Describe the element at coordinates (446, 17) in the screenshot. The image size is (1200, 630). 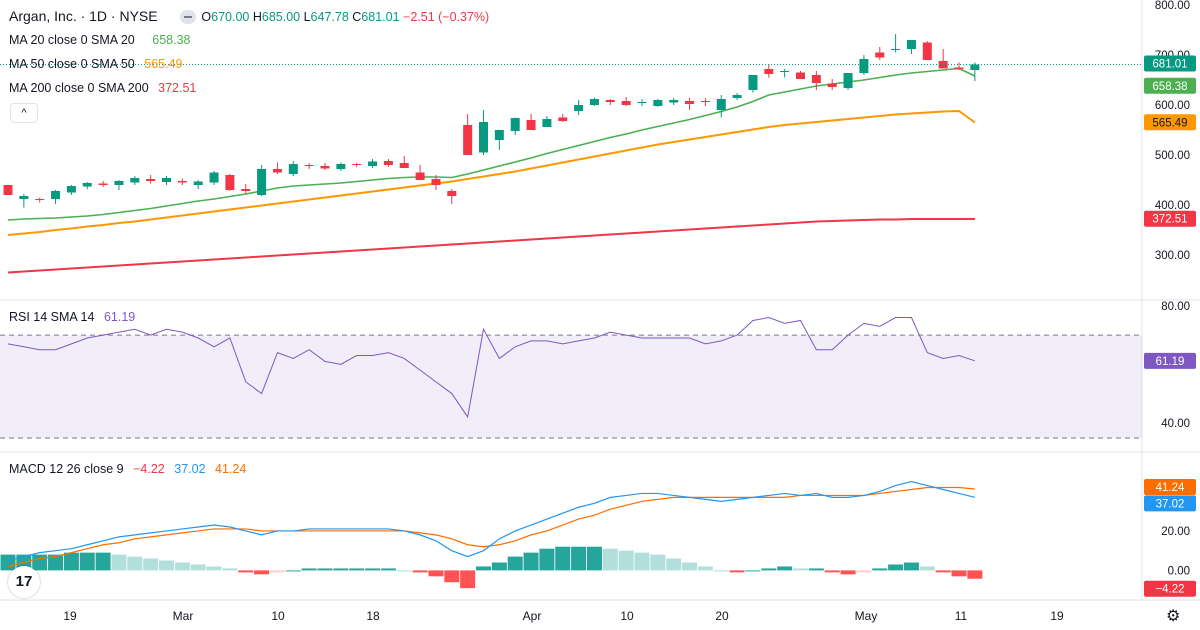
I see `change-value: −2.51 (−0.37%)` at that location.